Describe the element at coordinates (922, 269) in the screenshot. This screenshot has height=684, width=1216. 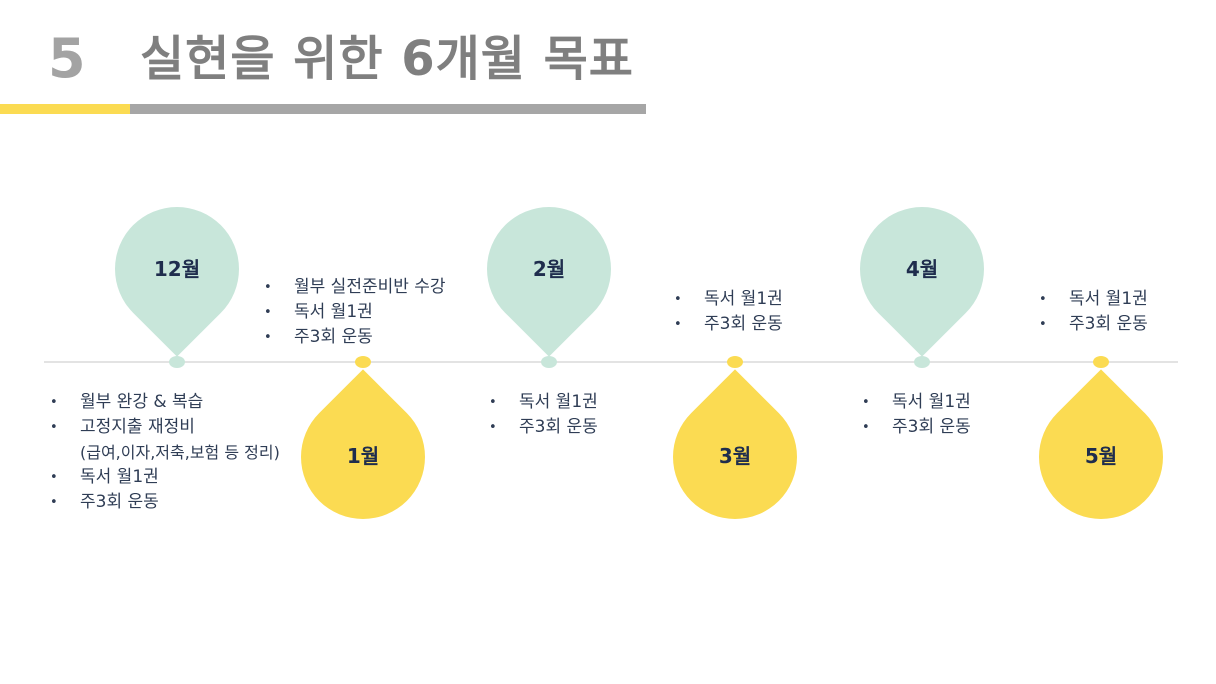
I see `month-label: 4월` at that location.